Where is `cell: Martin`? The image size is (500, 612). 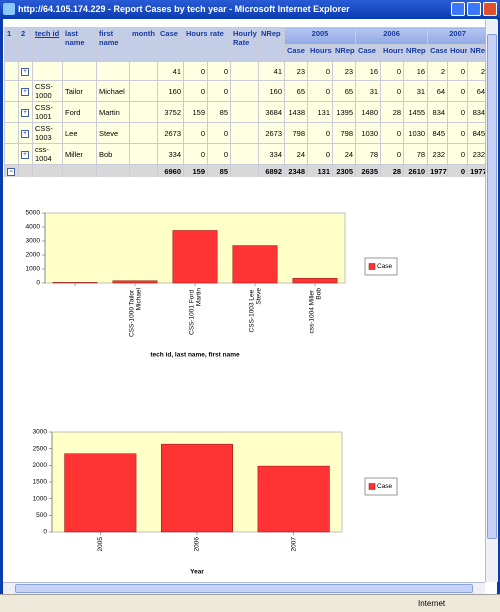 cell: Martin is located at coordinates (113, 112).